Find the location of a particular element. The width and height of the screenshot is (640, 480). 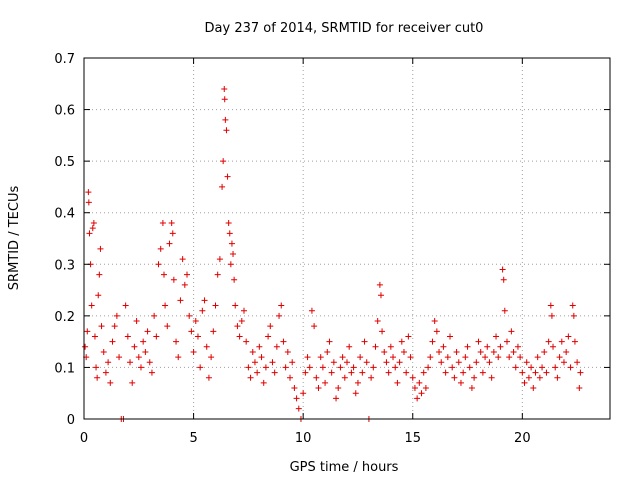

y-axis-label: SRMTID / TECUs is located at coordinates (14, 238).